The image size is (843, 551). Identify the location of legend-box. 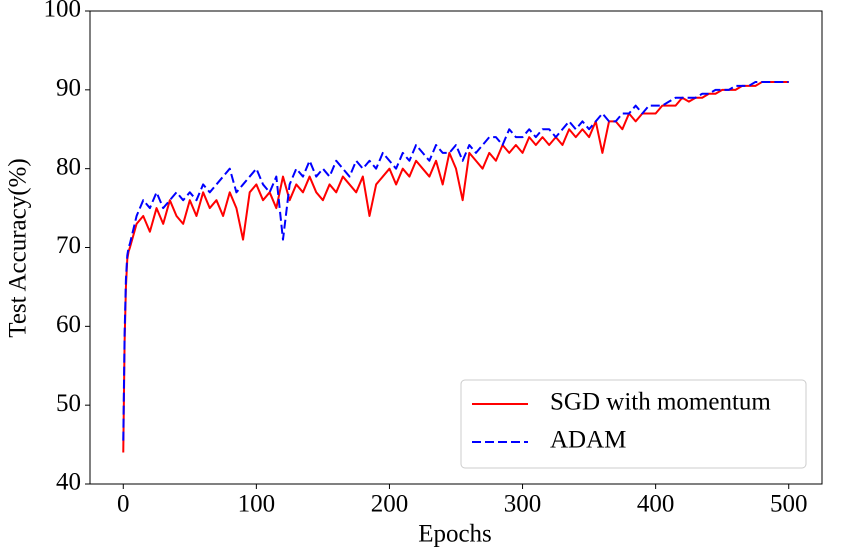
(633, 424).